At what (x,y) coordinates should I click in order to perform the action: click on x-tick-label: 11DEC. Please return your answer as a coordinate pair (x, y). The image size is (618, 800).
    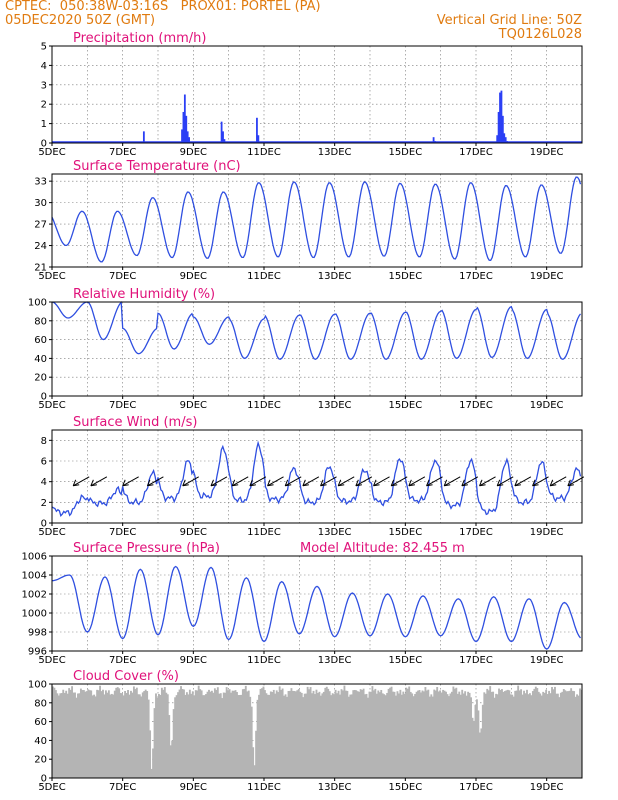
    Looking at the image, I should click on (264, 787).